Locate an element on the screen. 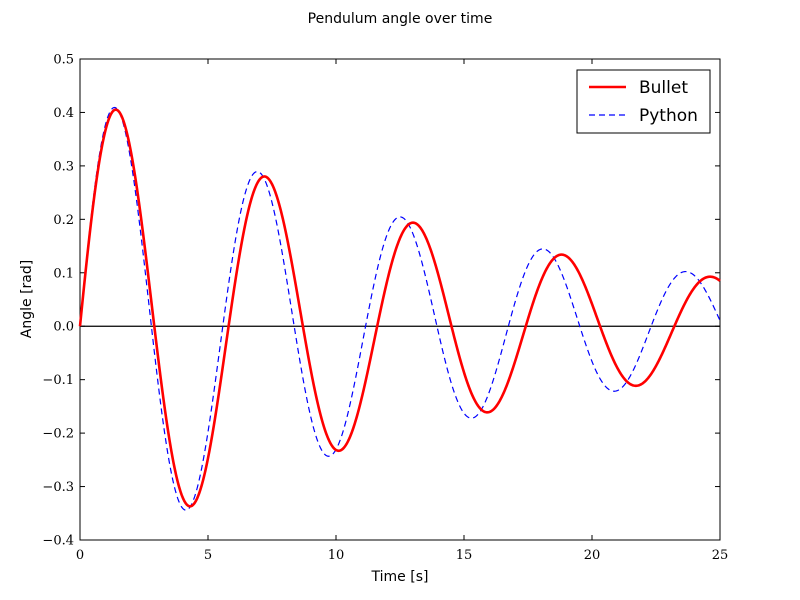  legend: Bullet Python is located at coordinates (643, 101).